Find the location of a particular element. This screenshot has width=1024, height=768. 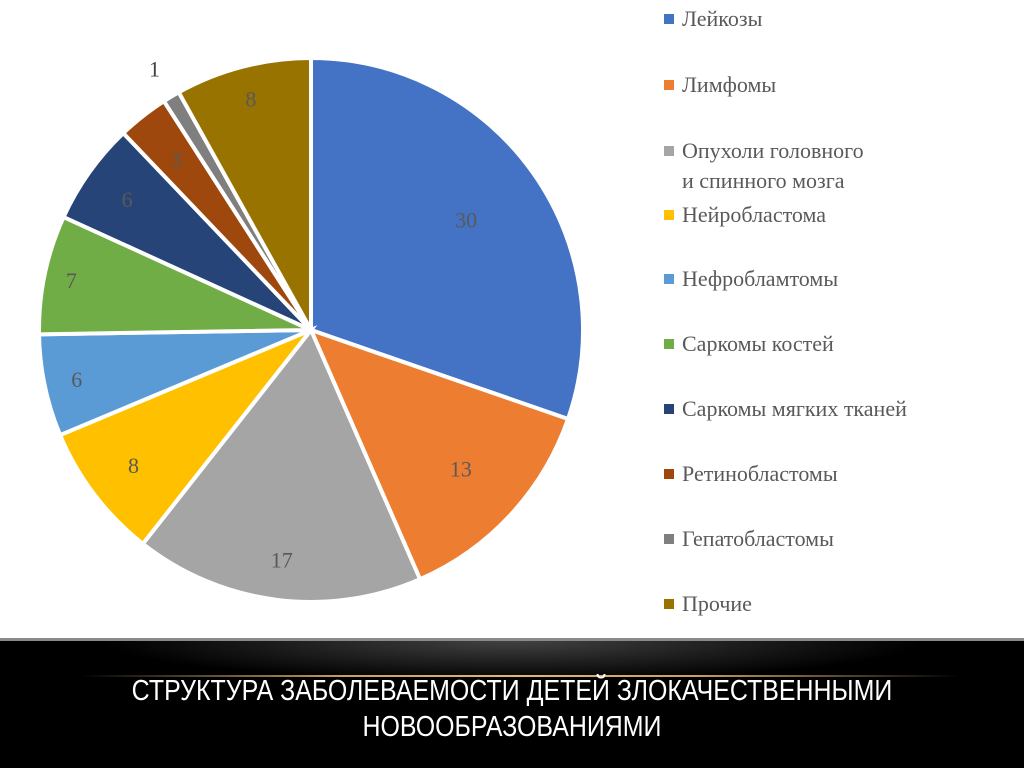

legend-label: Ретинобластомы is located at coordinates (760, 473).